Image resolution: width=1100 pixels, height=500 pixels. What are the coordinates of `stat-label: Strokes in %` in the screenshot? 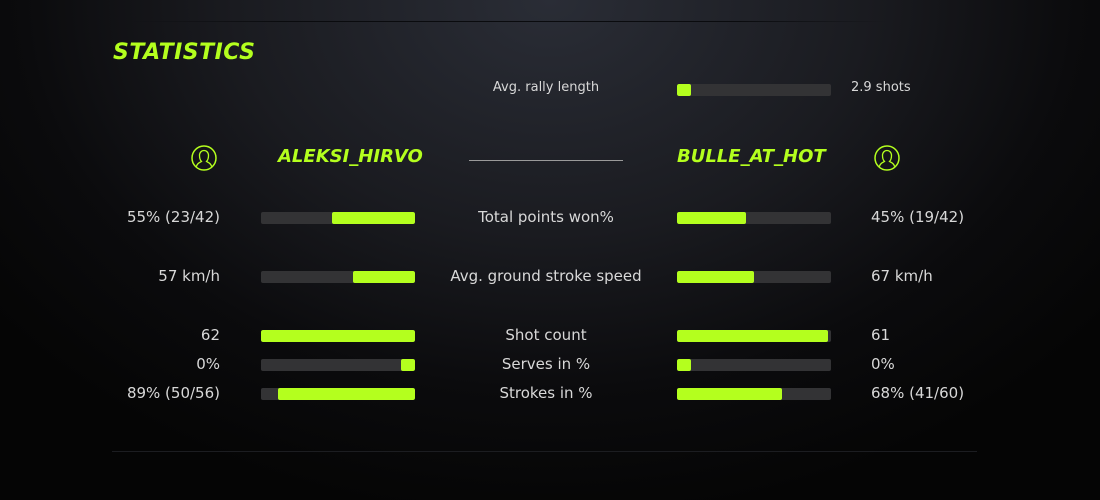 It's located at (546, 393).